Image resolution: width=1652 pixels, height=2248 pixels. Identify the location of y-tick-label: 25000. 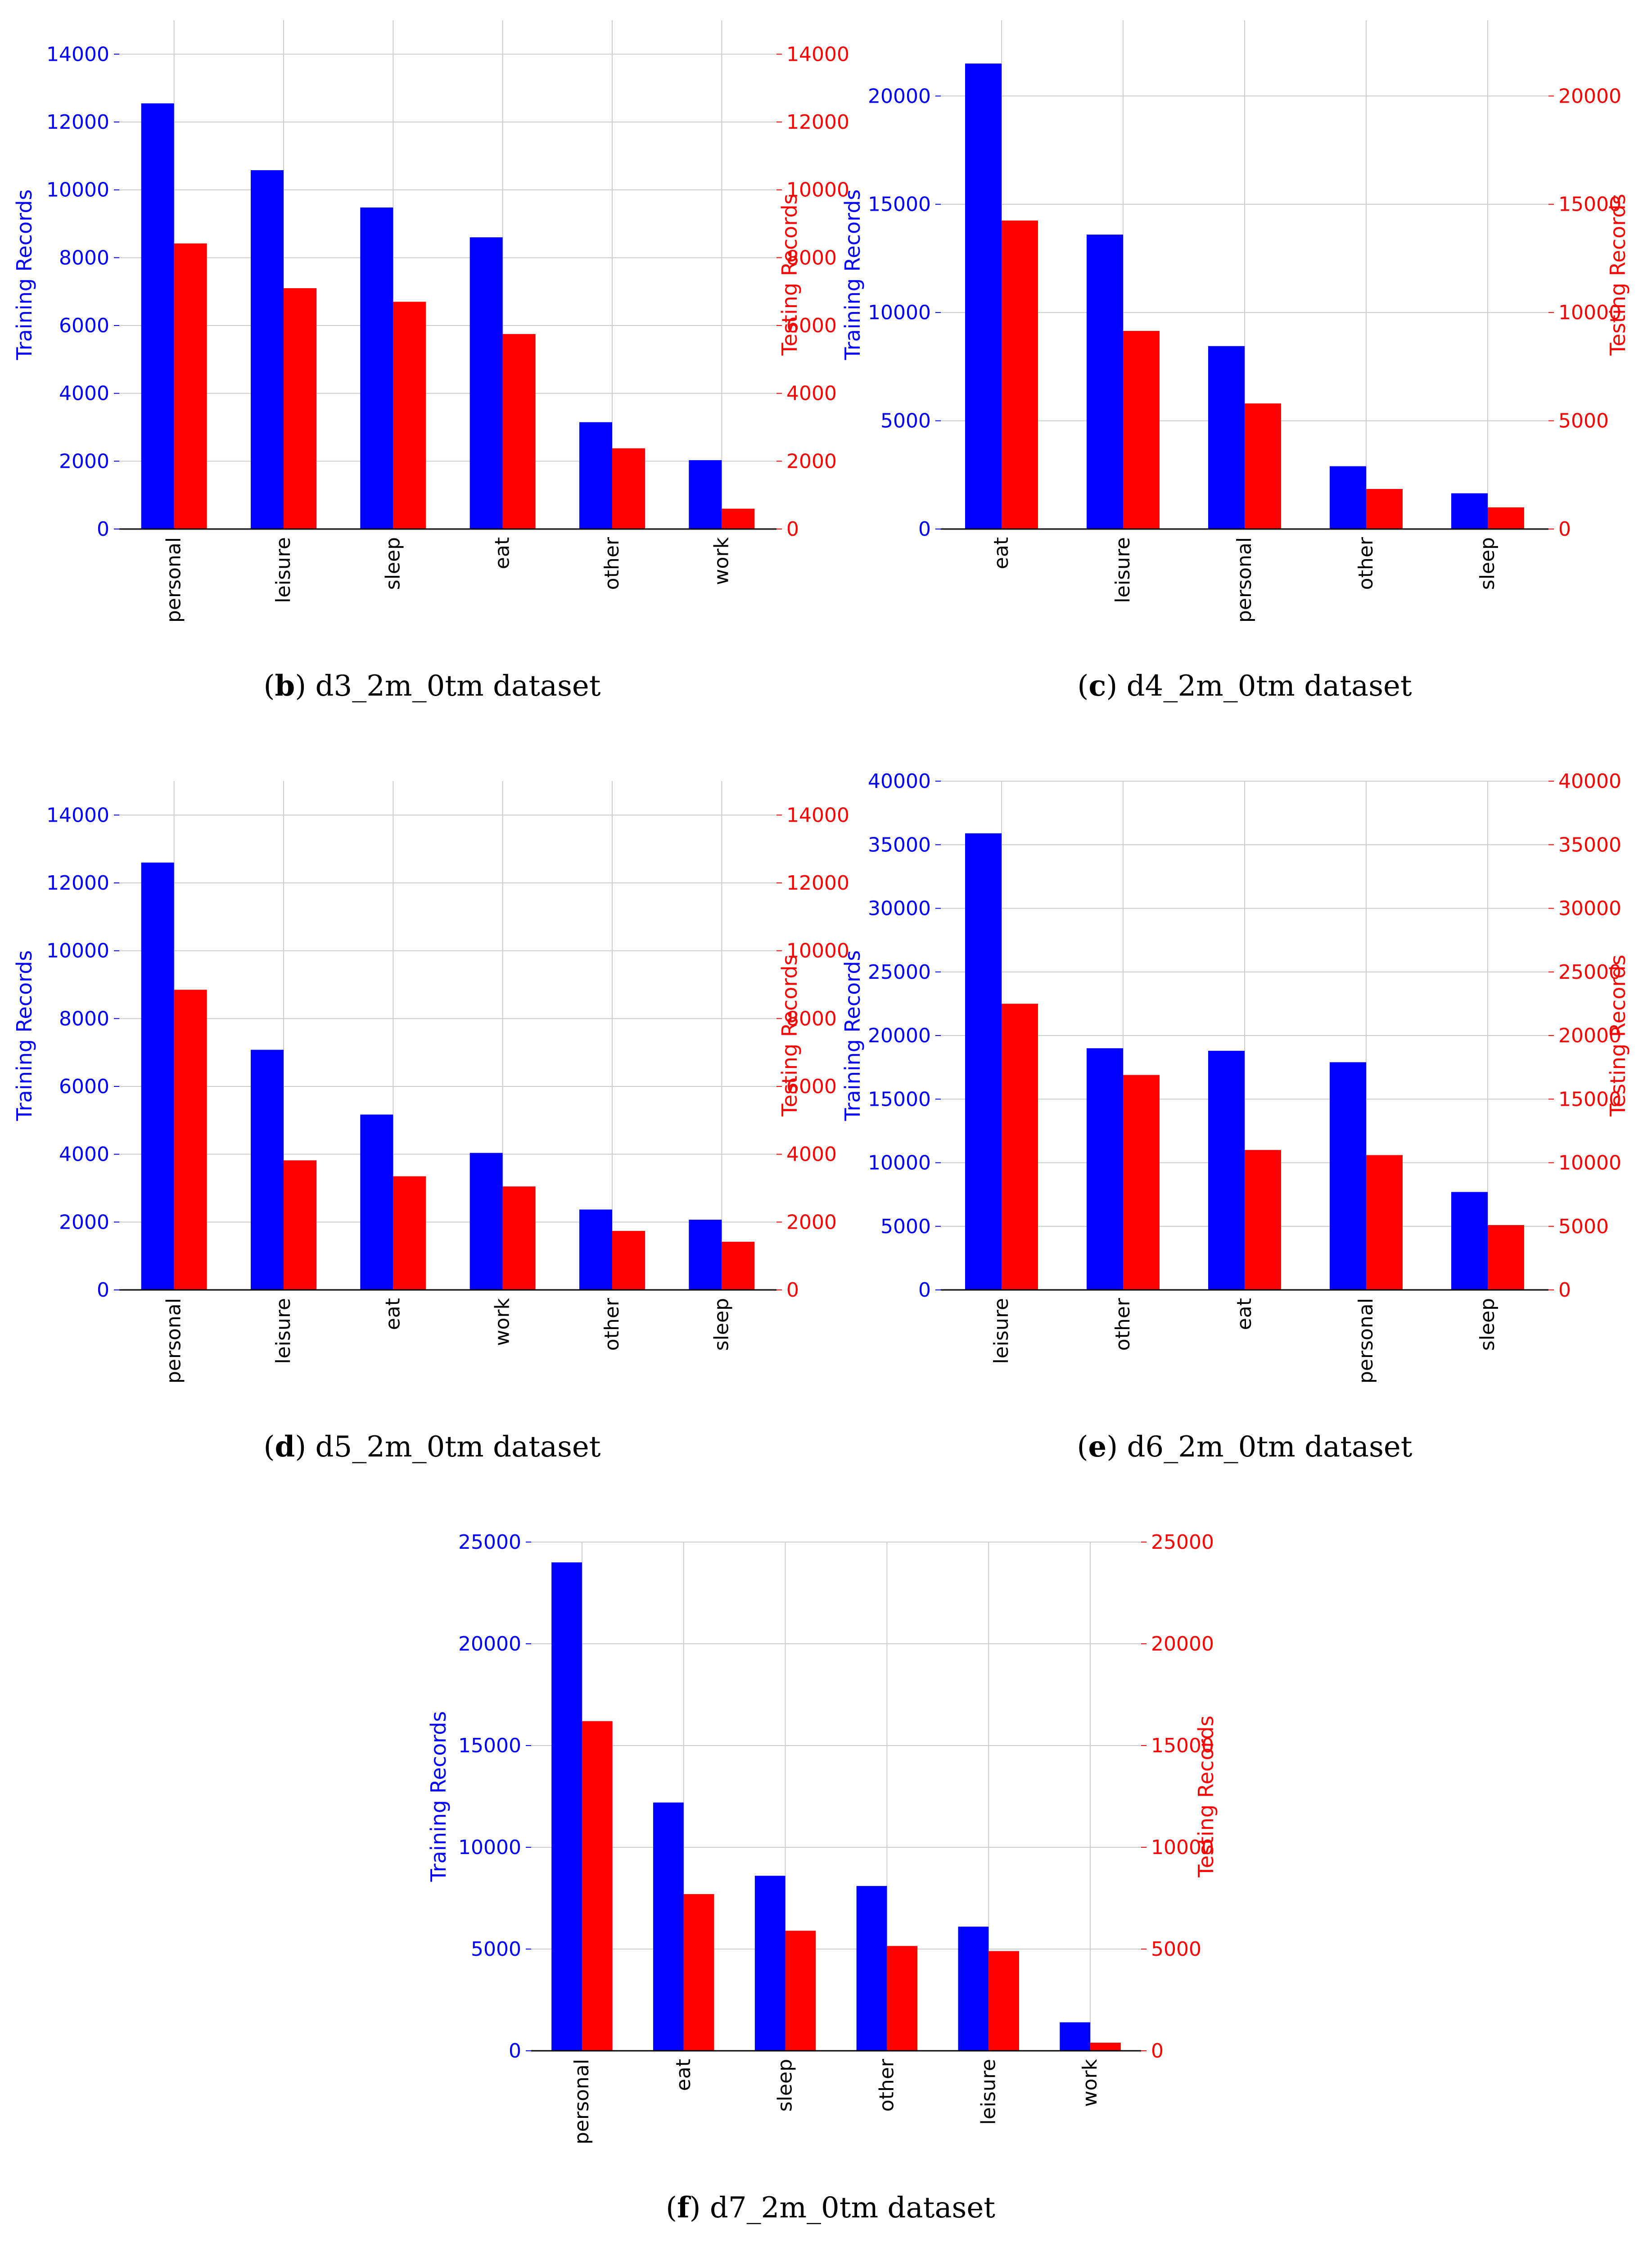
(489, 1543).